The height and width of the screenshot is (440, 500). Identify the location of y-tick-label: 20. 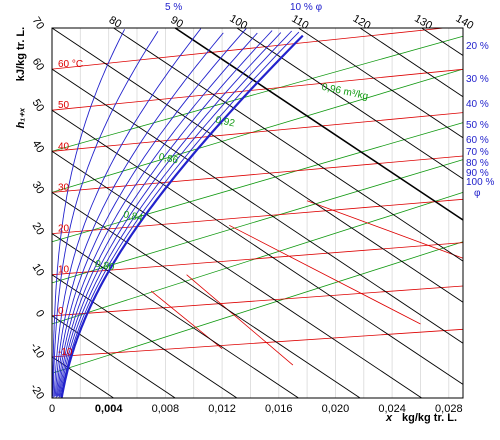
(38, 229).